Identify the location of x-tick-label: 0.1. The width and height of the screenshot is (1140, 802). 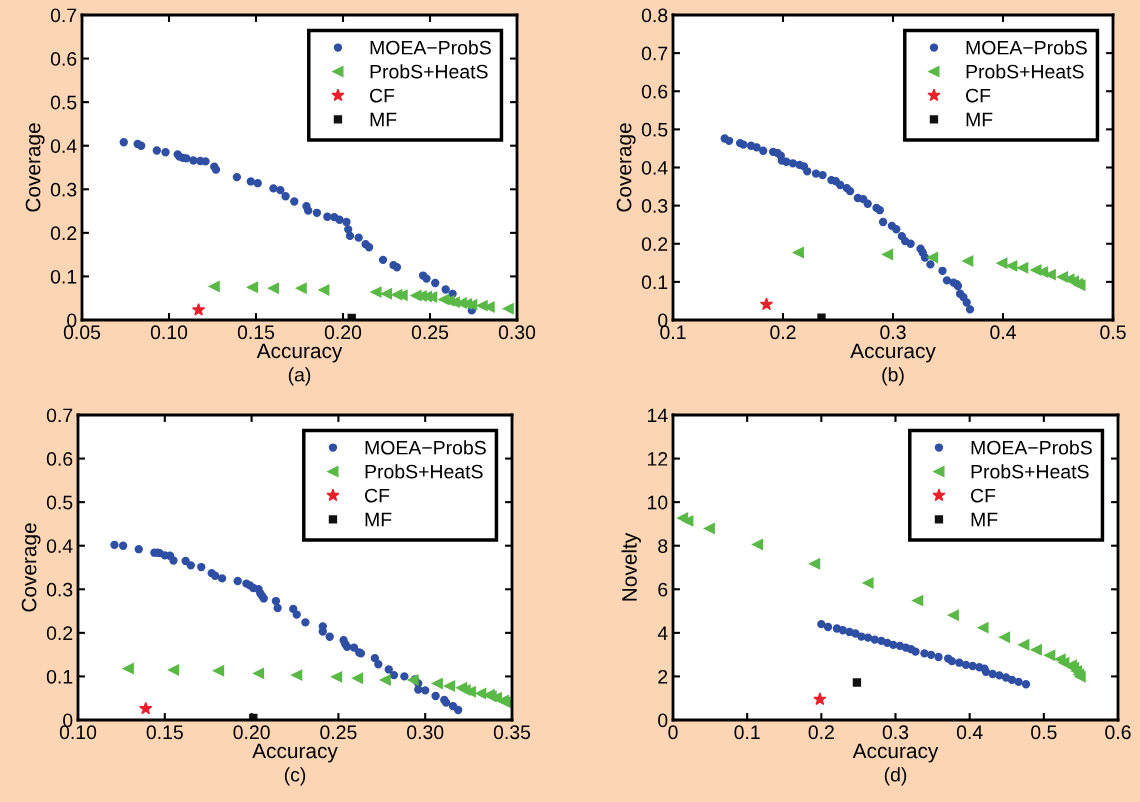
(747, 732).